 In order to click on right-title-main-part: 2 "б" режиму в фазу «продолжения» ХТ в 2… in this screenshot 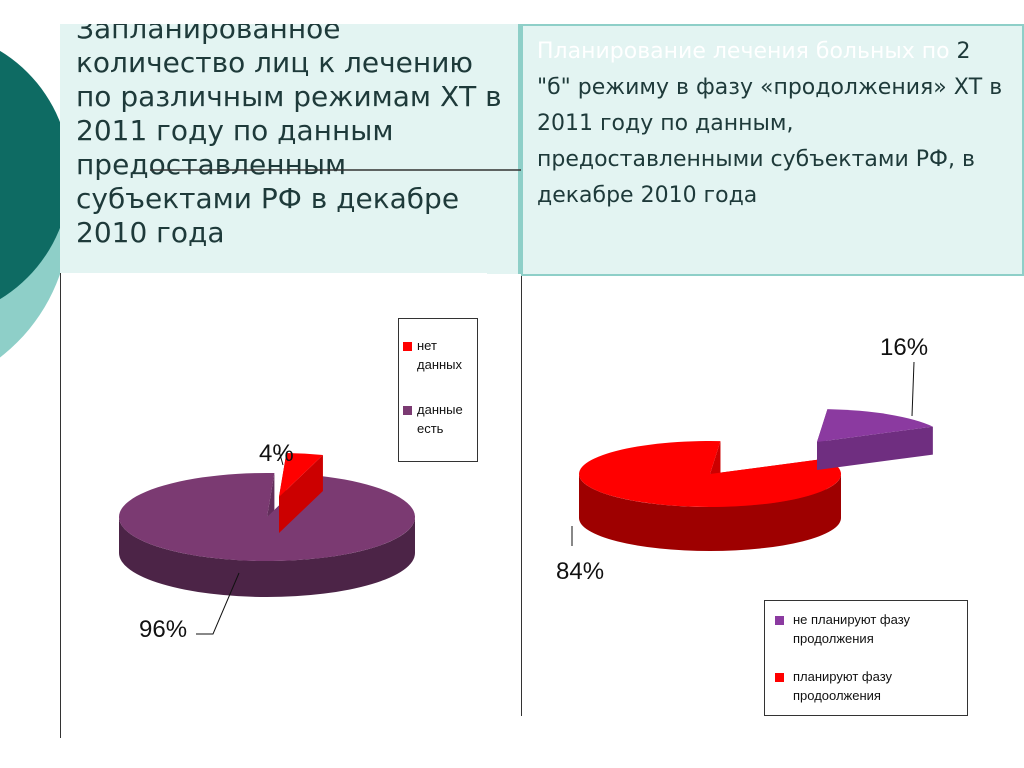, I will do `click(770, 123)`.